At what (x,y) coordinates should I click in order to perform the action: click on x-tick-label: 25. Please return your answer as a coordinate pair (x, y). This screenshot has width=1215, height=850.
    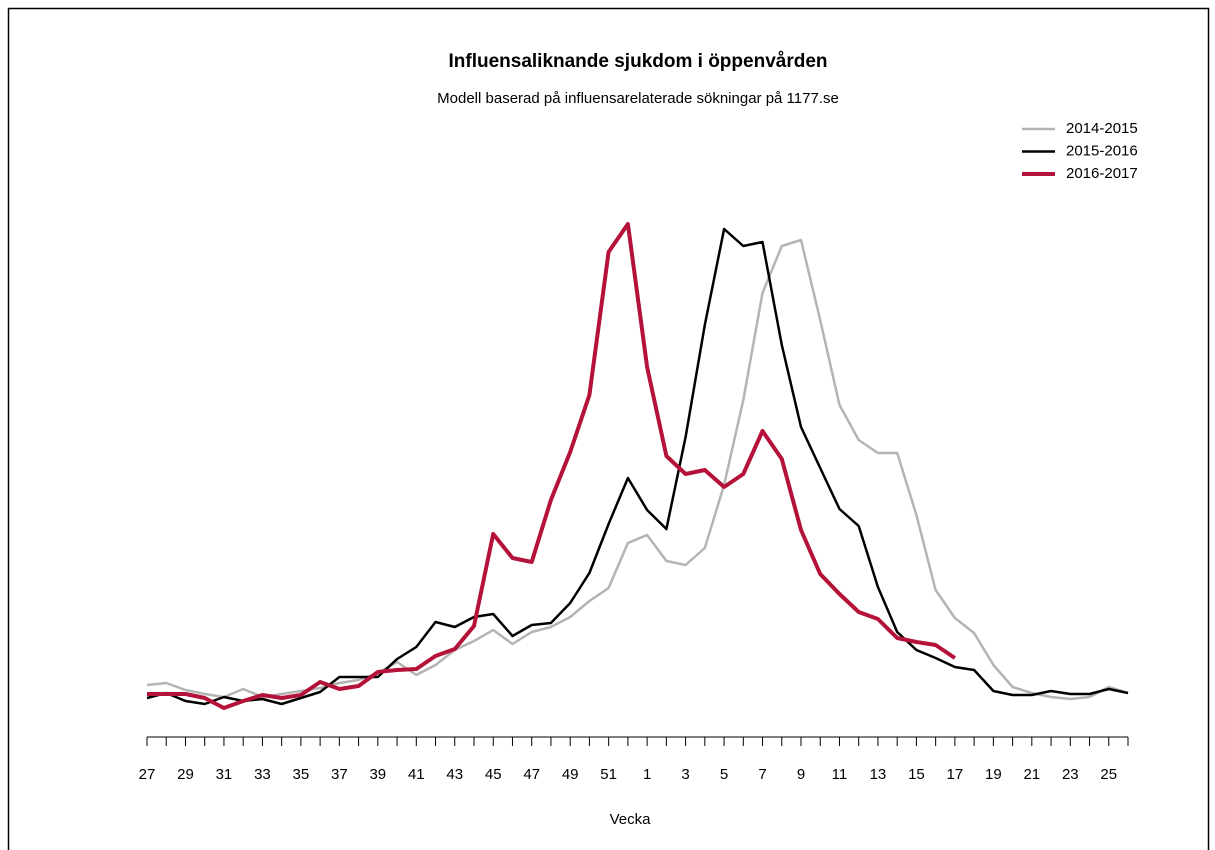
    Looking at the image, I should click on (1108, 774).